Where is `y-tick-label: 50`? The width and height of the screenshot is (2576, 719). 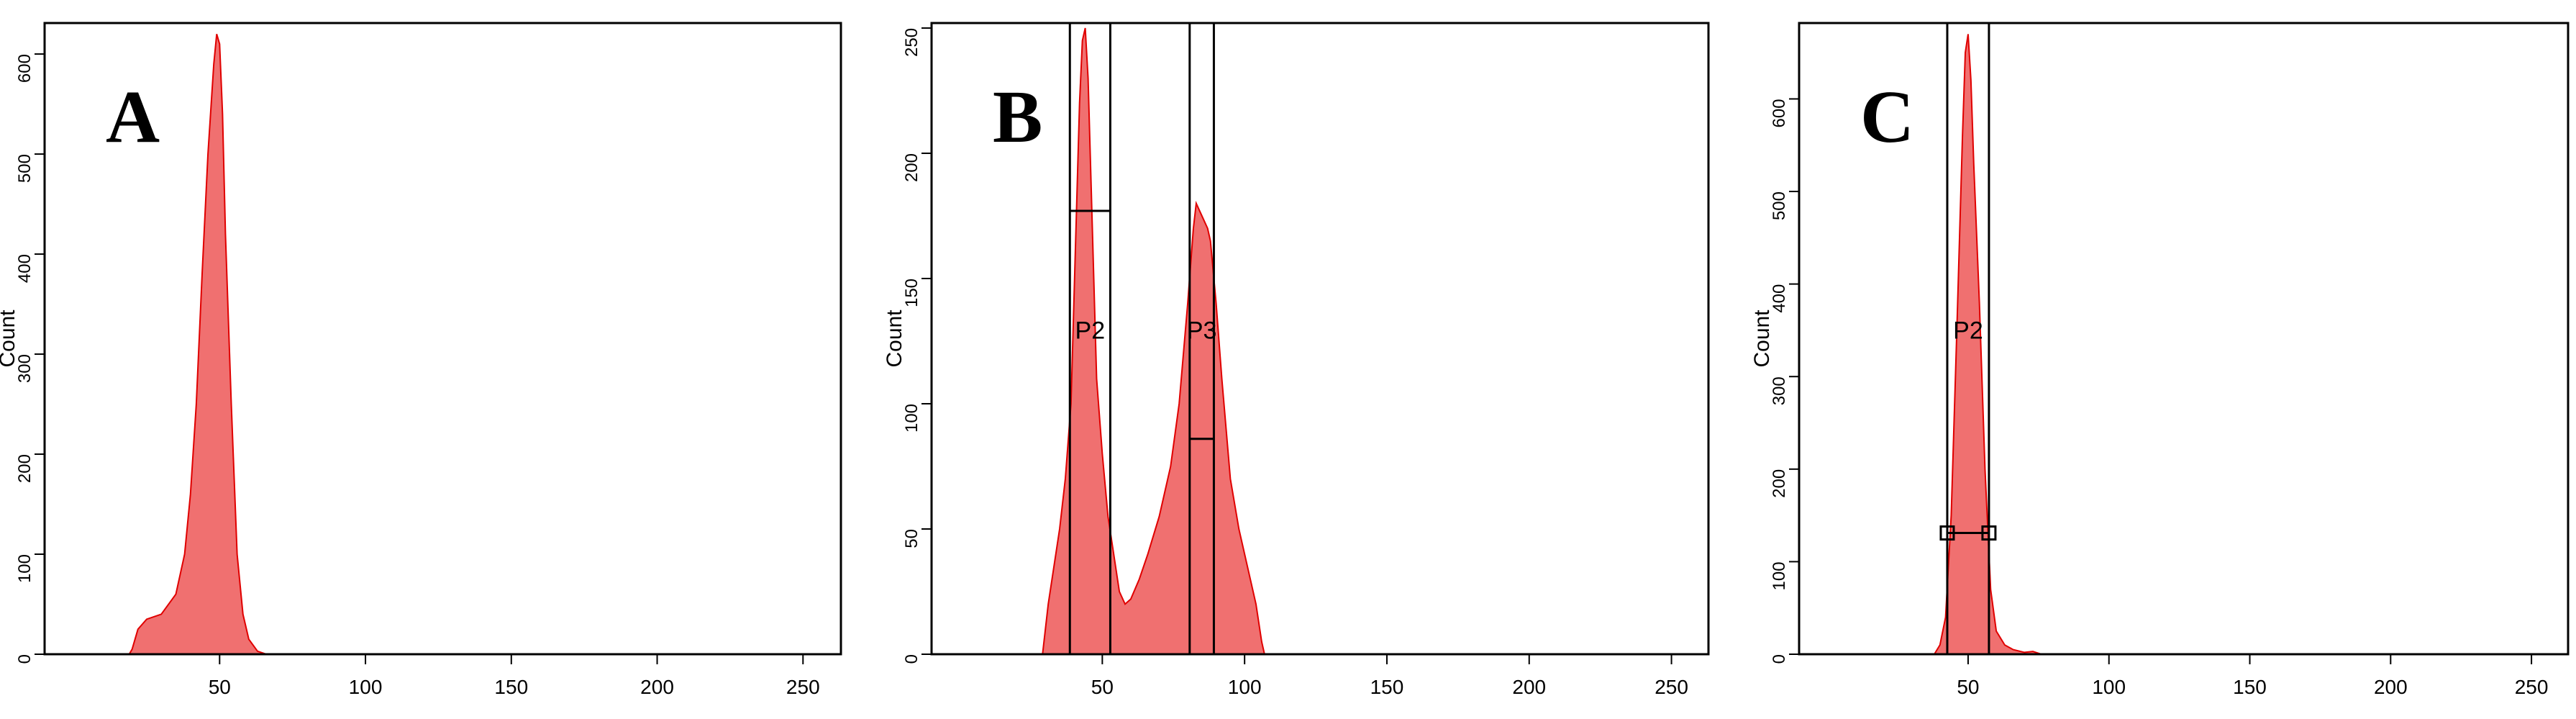 y-tick-label: 50 is located at coordinates (911, 538).